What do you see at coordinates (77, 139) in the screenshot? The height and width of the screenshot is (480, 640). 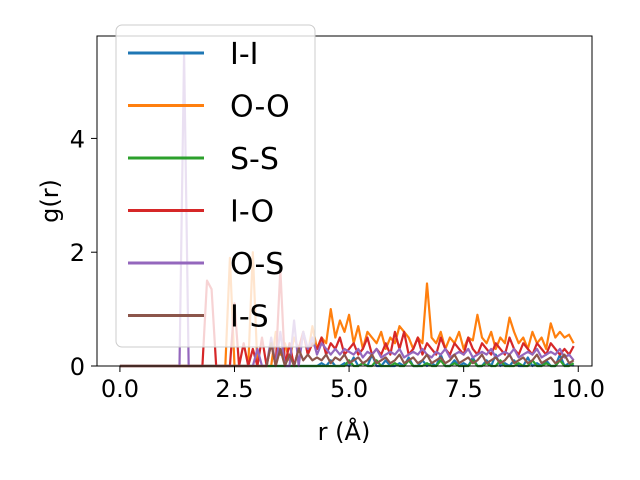 I see `y-tick-label: 4` at bounding box center [77, 139].